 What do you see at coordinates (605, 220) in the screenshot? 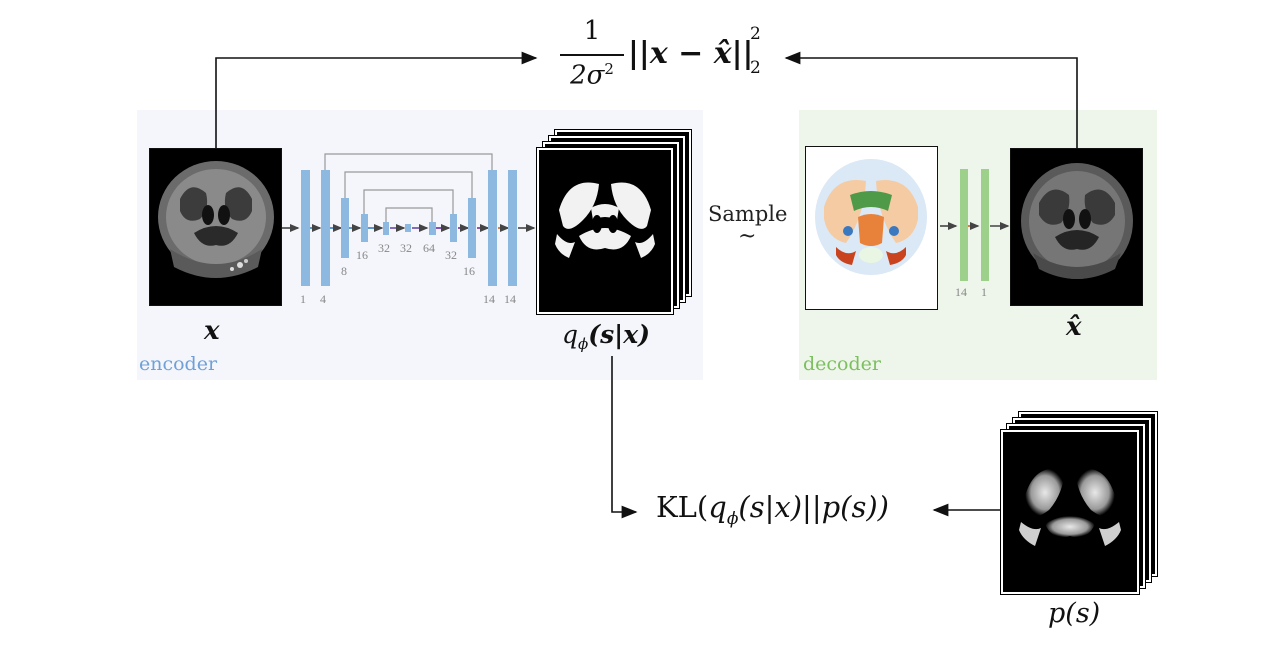
I see `white-matter-icon` at bounding box center [605, 220].